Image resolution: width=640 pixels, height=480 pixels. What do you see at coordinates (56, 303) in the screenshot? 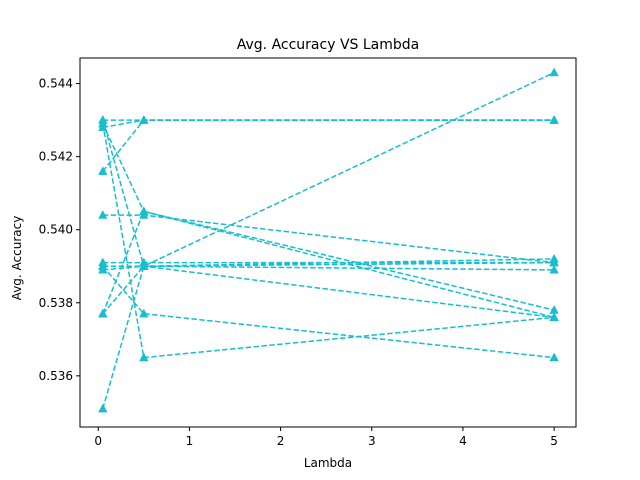
I see `y-tick-label: 0.538` at bounding box center [56, 303].